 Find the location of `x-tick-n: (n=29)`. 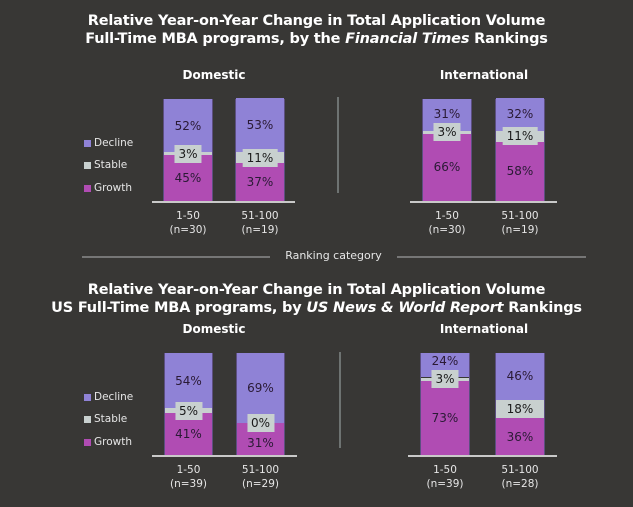

x-tick-n: (n=29) is located at coordinates (260, 484).